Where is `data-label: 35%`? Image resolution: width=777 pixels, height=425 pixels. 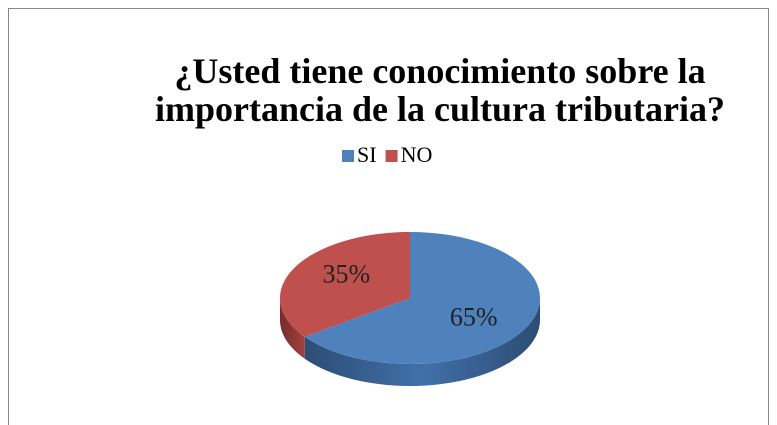 data-label: 35% is located at coordinates (346, 274).